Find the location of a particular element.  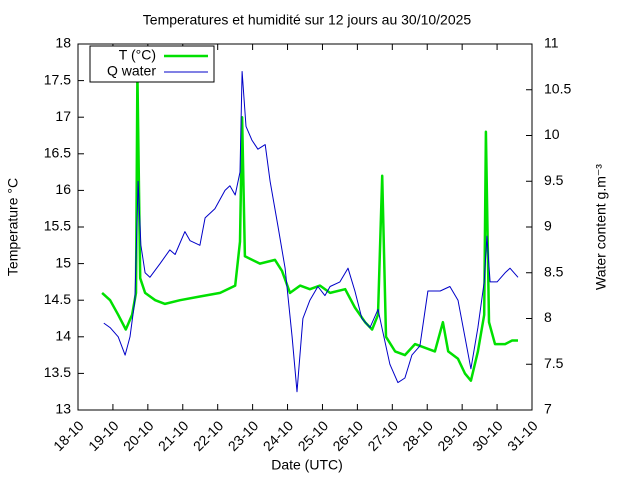

y-tick-label: 15 is located at coordinates (63, 262).